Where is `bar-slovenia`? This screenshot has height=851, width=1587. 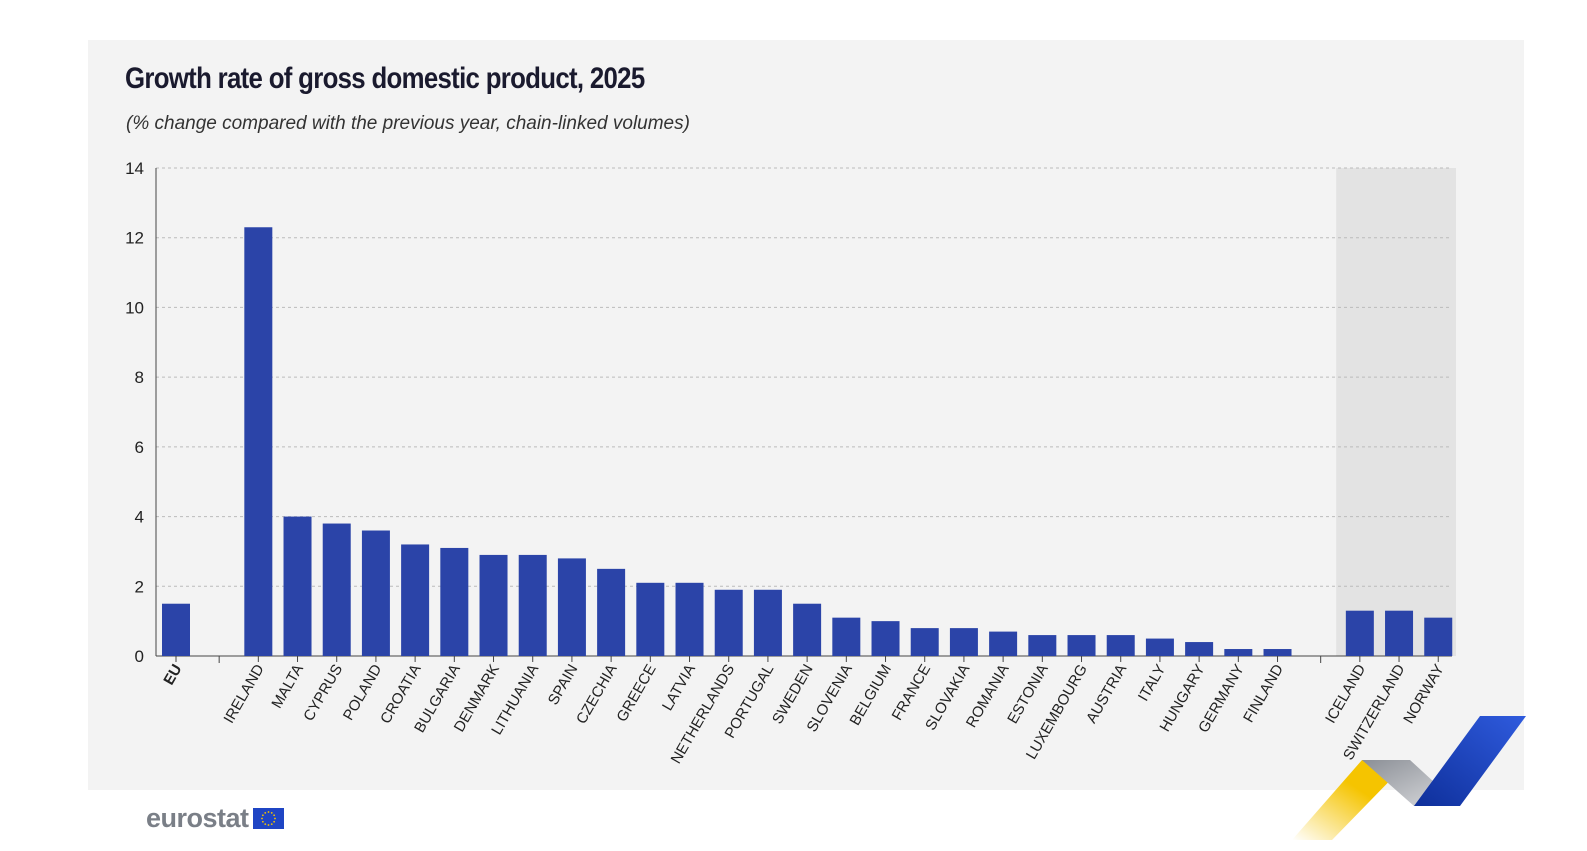
bar-slovenia is located at coordinates (846, 636).